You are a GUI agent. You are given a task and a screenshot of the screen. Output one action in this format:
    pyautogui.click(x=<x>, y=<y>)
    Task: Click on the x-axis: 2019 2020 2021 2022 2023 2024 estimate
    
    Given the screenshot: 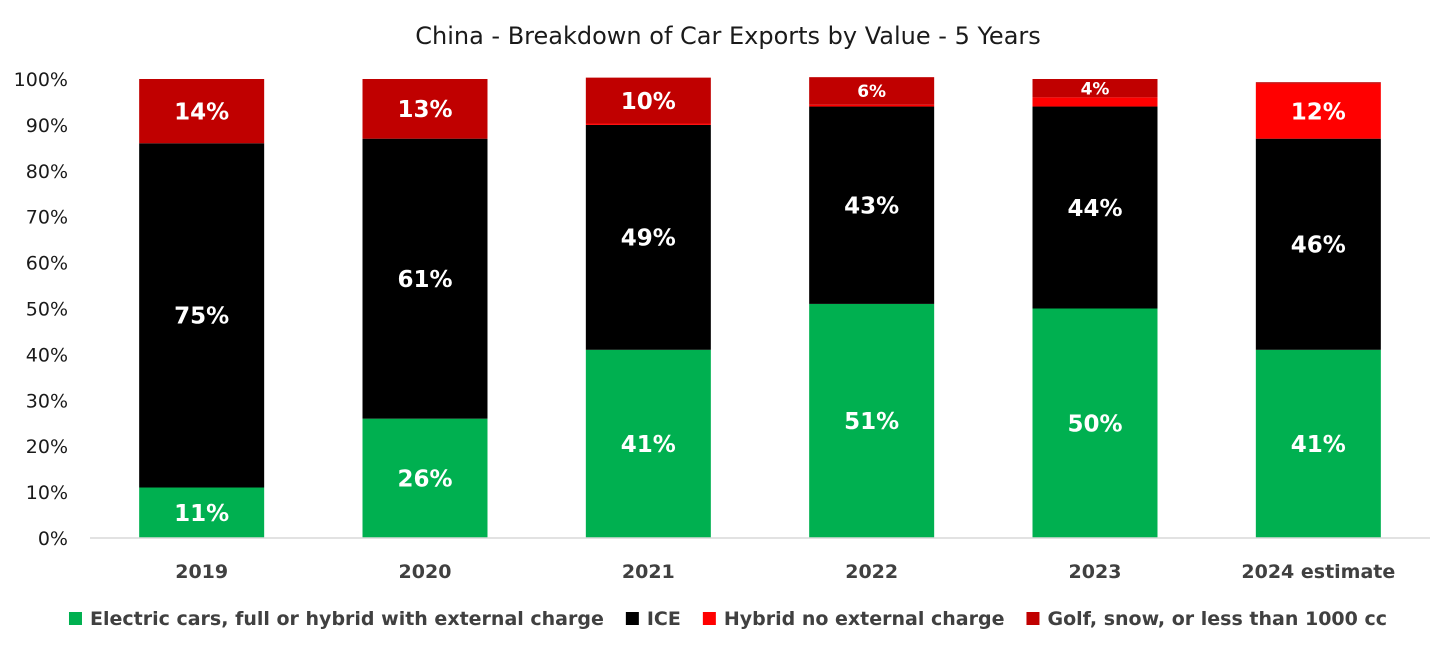 What is the action you would take?
    pyautogui.click(x=760, y=560)
    